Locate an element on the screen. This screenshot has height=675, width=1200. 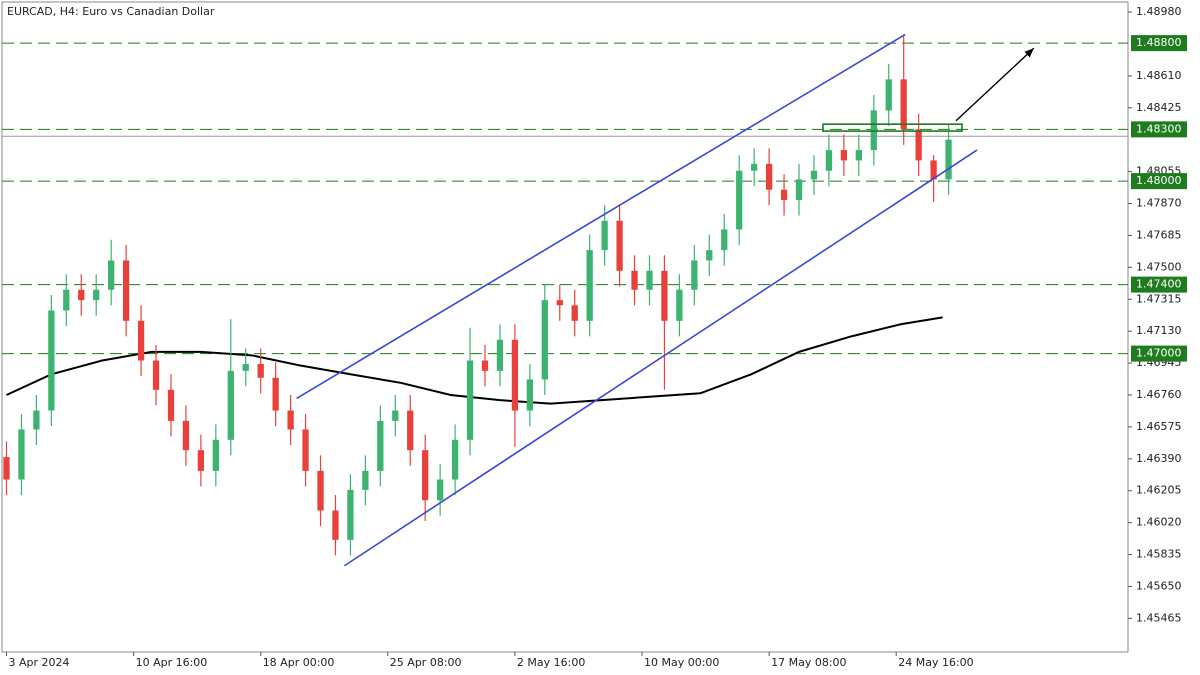
chart-title: EURCAD, H4: Euro vs Canadian Dollar is located at coordinates (111, 11).